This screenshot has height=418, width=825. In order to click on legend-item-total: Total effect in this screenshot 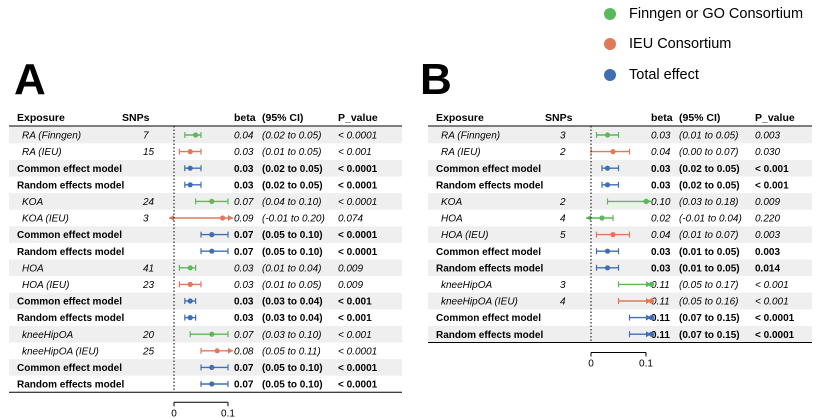, I will do `click(651, 75)`.